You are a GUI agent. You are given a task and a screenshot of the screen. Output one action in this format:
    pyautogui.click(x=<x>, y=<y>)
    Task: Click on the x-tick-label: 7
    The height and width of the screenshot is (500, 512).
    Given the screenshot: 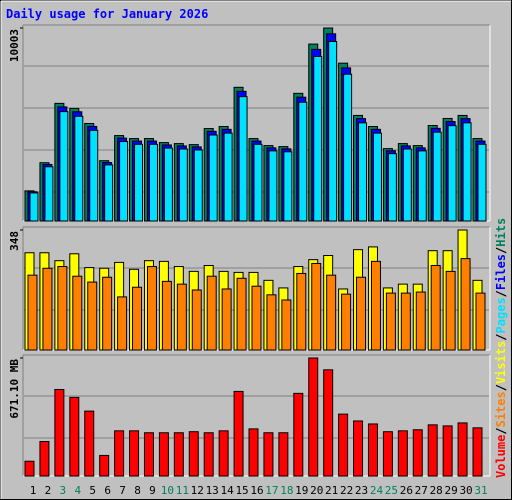 What is the action you would take?
    pyautogui.click(x=122, y=490)
    